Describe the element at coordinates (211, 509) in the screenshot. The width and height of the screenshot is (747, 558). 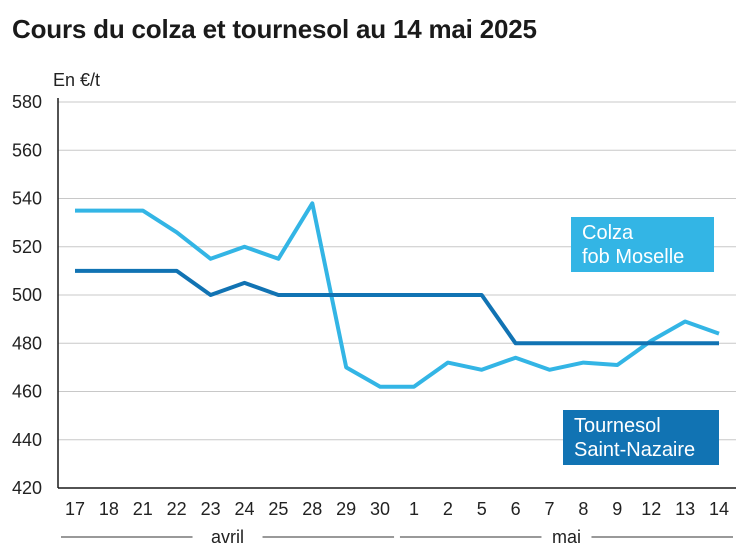
I see `x-tick-label: 23` at that location.